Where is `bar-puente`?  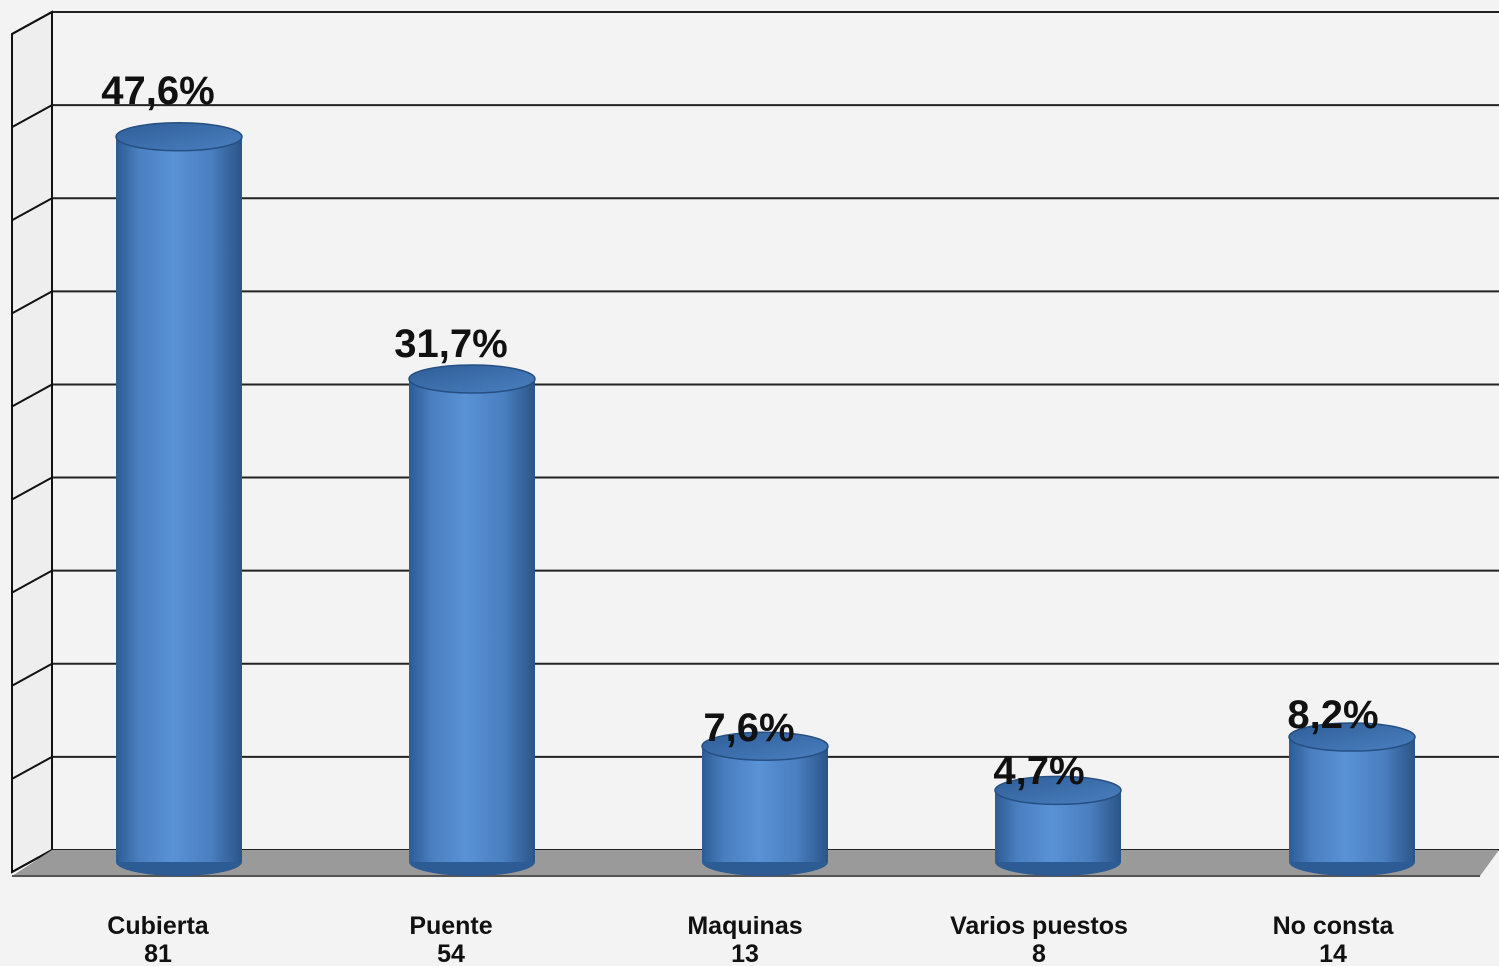
bar-puente is located at coordinates (472, 620).